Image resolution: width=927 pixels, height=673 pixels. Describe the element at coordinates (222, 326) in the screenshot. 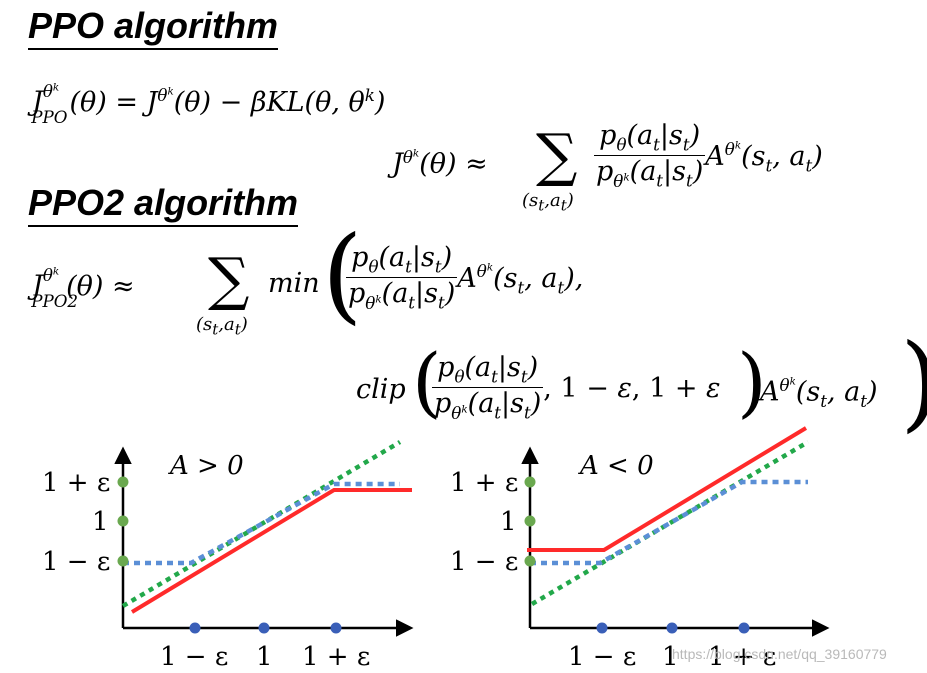

I see `ppo2-summation-subscript: (st,at)` at that location.